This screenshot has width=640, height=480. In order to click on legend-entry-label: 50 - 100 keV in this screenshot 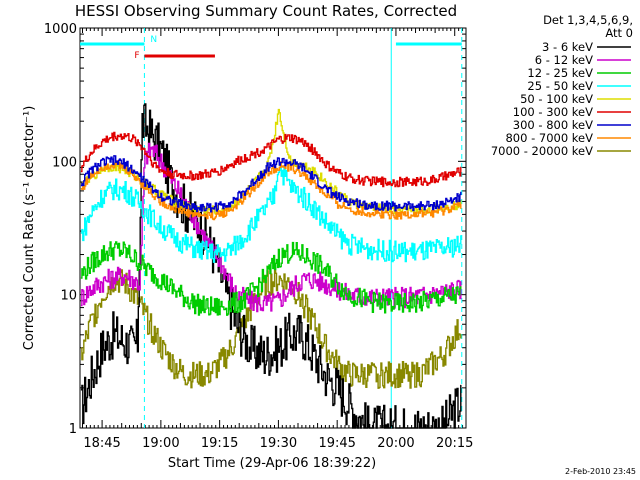, I will do `click(556, 99)`.